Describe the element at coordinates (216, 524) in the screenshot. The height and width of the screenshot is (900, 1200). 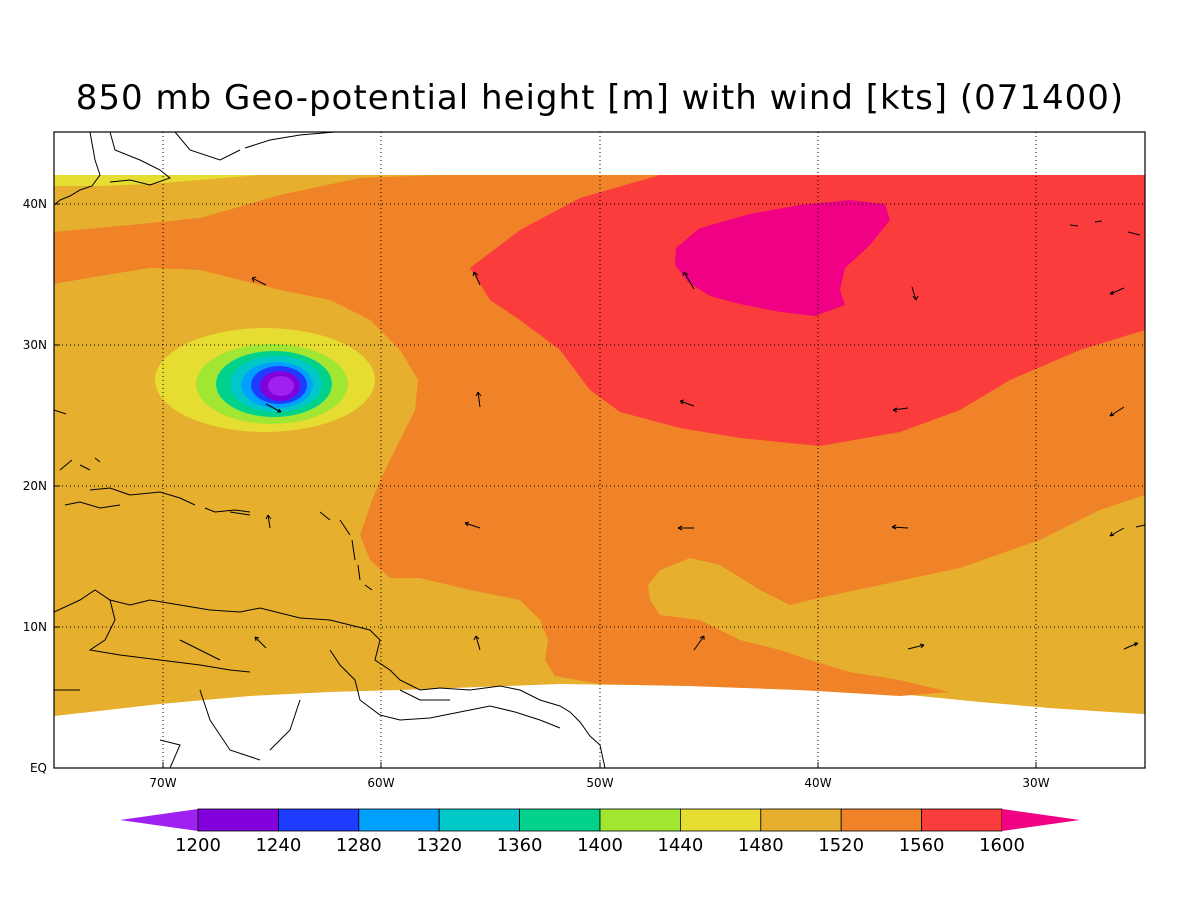
I see `antilles-coast` at that location.